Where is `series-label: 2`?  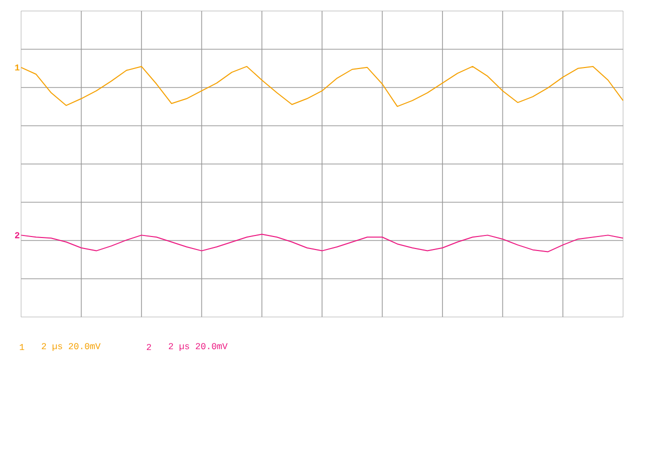
series-label: 2 is located at coordinates (17, 235).